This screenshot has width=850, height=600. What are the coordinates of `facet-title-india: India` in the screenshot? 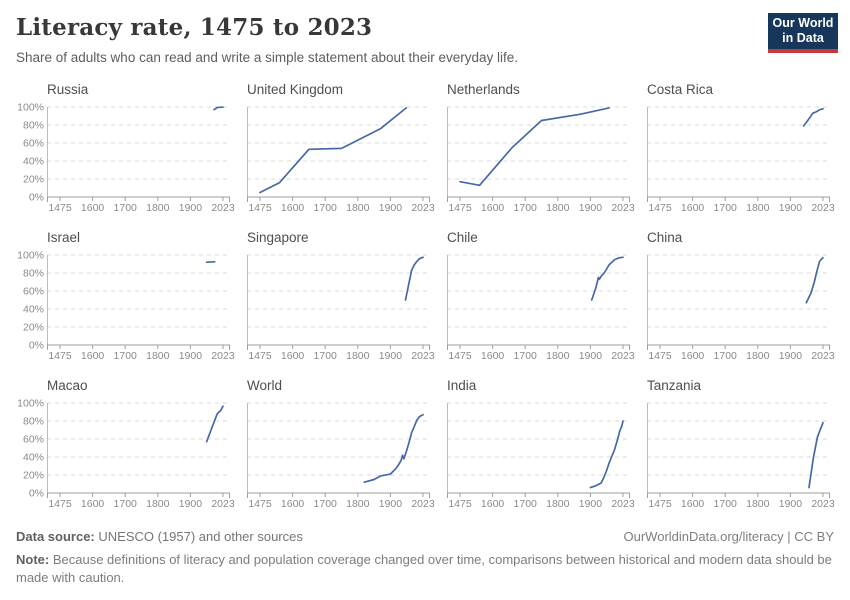 It's located at (462, 385).